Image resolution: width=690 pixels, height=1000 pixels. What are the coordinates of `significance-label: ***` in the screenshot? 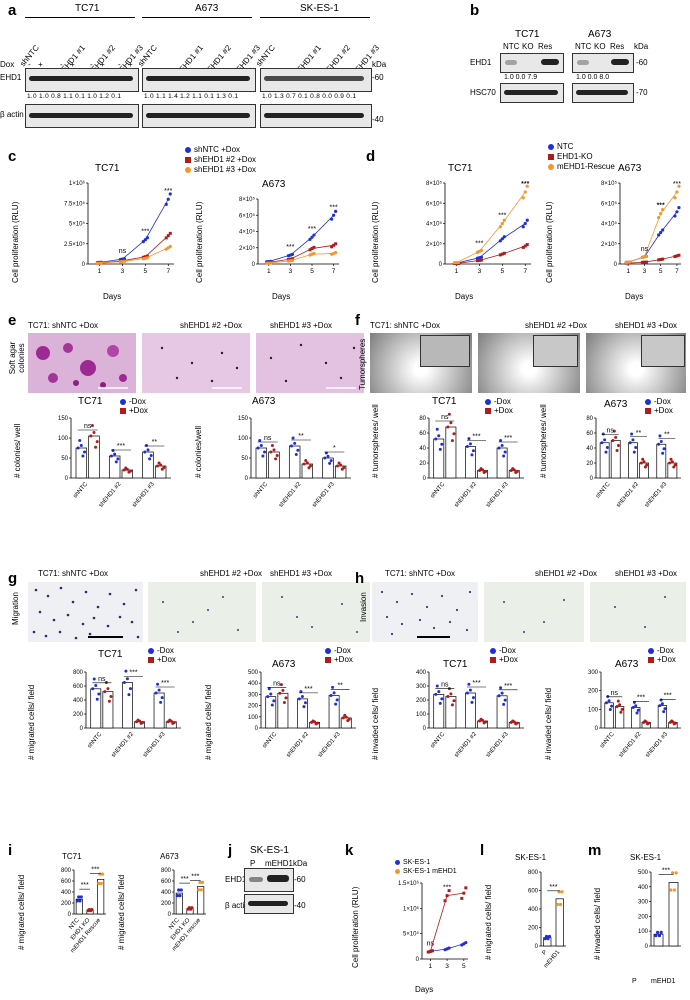 It's located at (508, 686).